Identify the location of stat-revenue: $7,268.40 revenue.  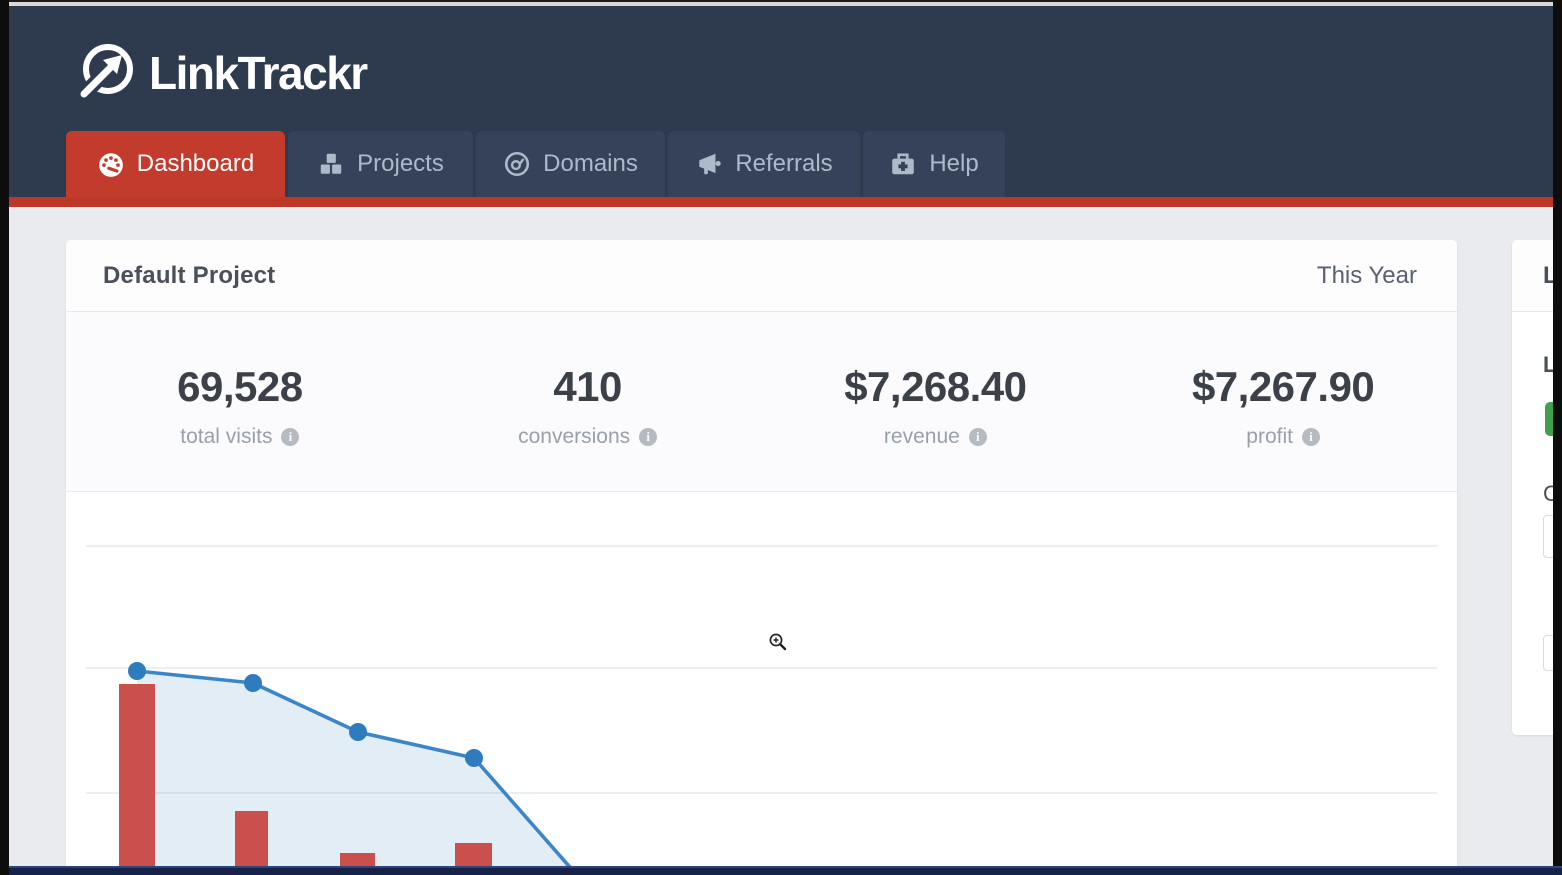
(936, 401).